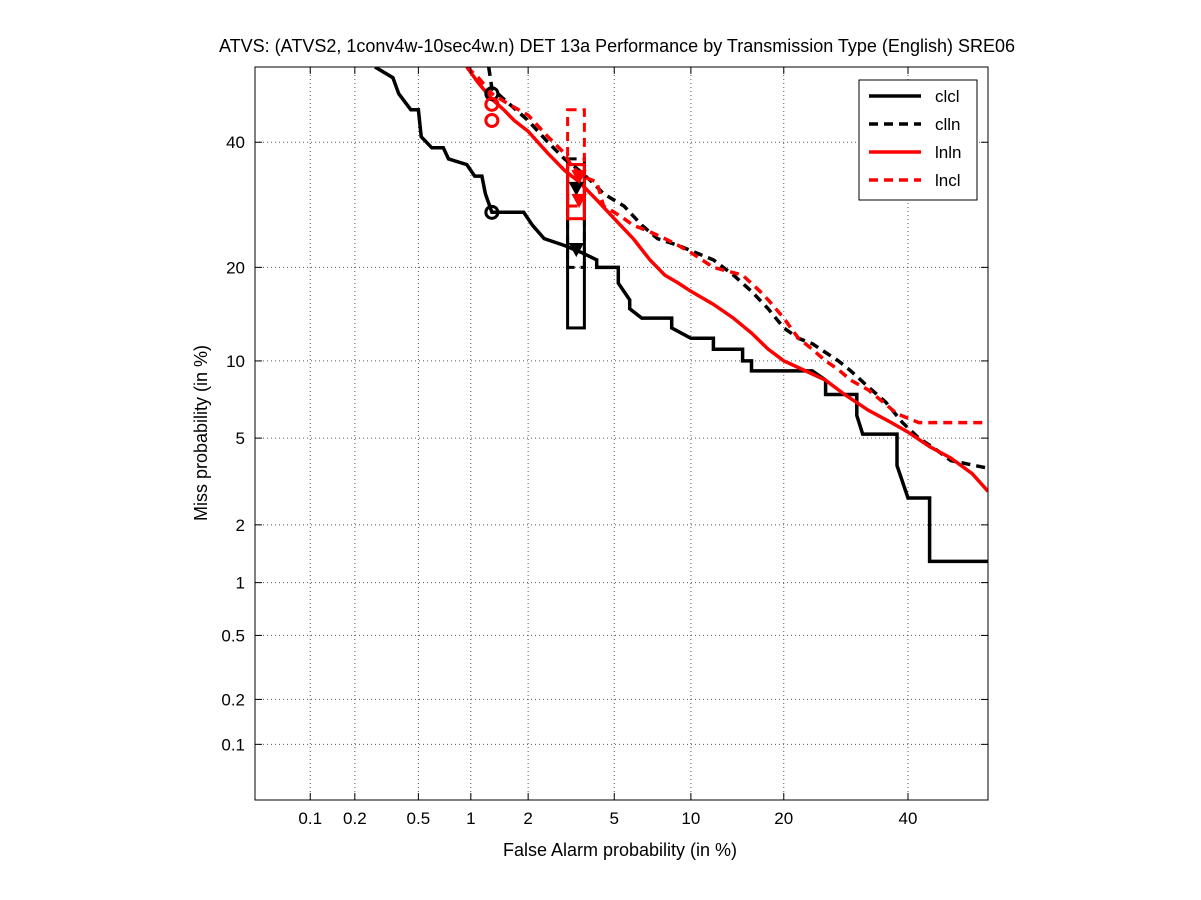 This screenshot has width=1201, height=900. Describe the element at coordinates (240, 583) in the screenshot. I see `y-tick-label: 1` at that location.